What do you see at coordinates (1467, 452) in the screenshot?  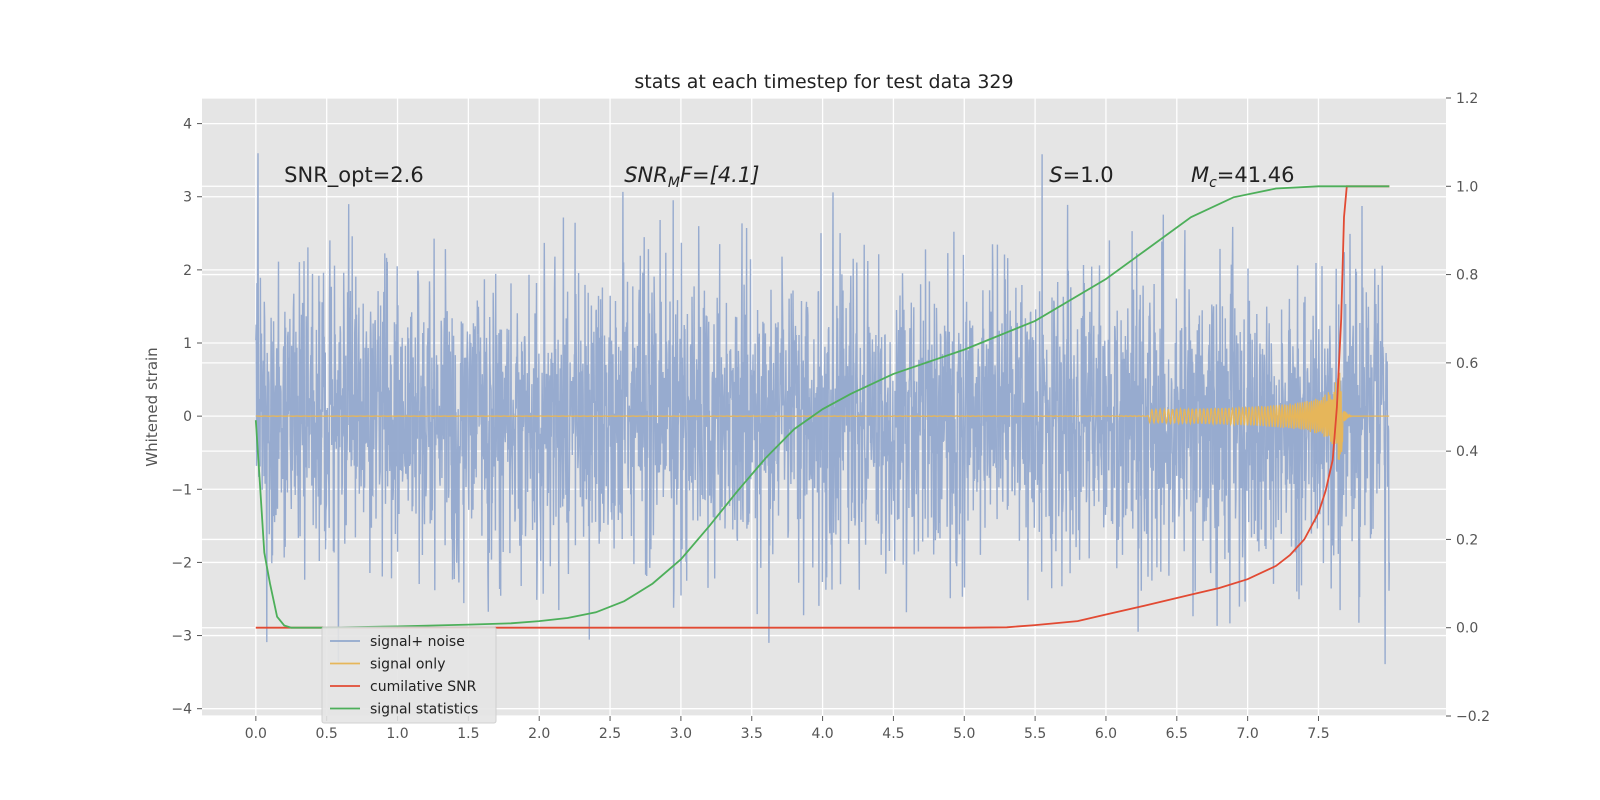 I see `y2-tick-label: 0.4` at bounding box center [1467, 452].